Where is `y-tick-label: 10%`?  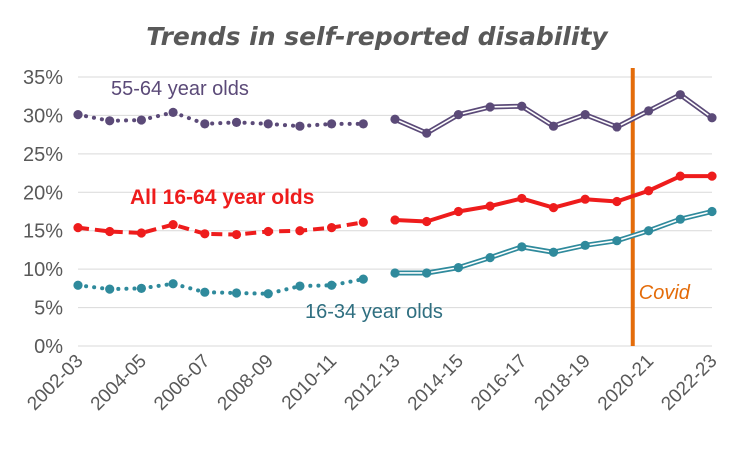
y-tick-label: 10% is located at coordinates (43, 270).